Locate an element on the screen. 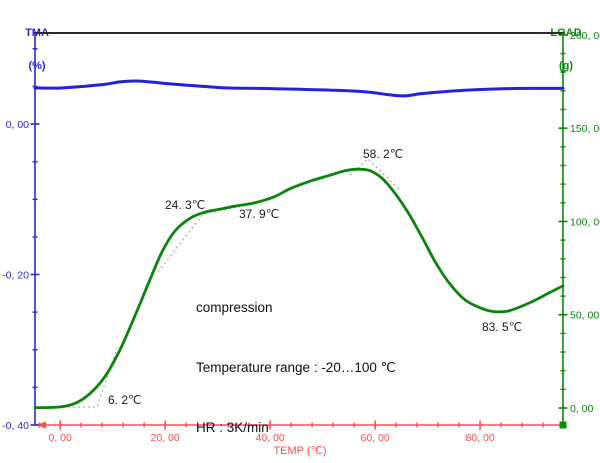 The width and height of the screenshot is (600, 463). annotation-onset-6-2c: 6. 2℃ is located at coordinates (125, 400).